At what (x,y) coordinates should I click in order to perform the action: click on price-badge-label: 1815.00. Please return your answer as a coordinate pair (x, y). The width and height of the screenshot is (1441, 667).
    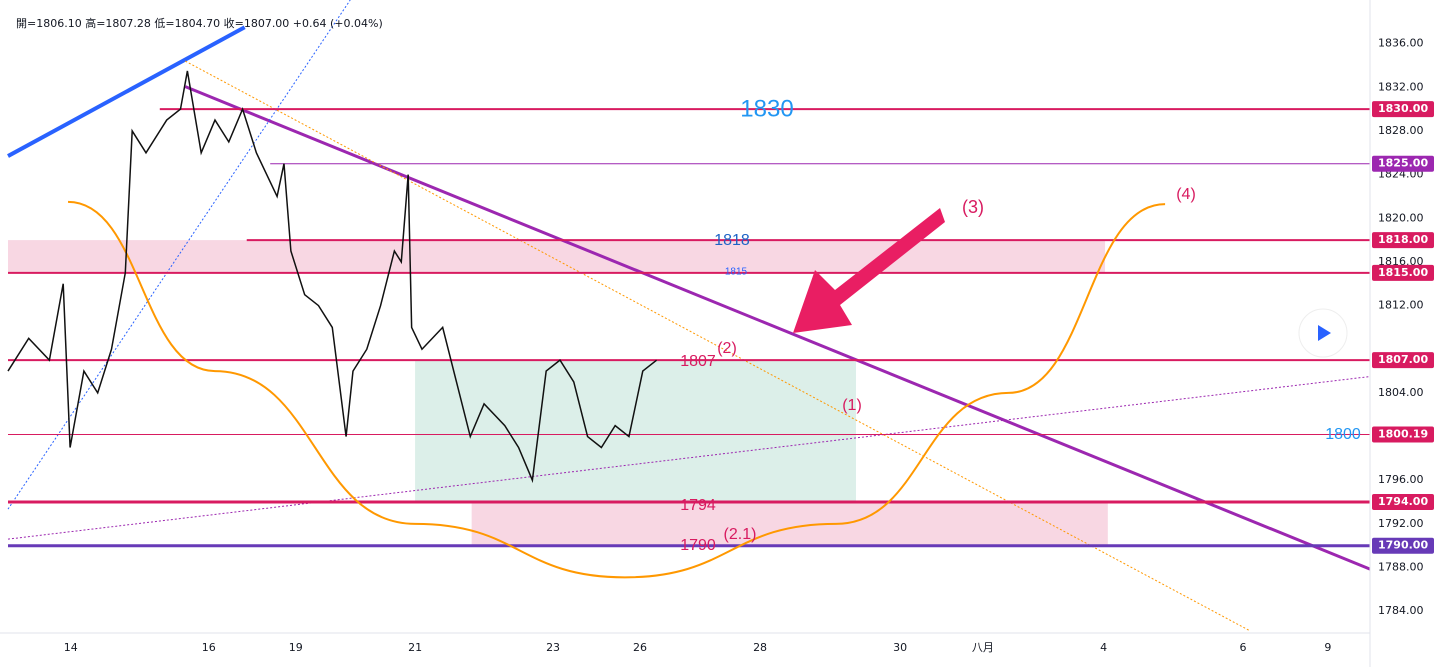
    Looking at the image, I should click on (1403, 272).